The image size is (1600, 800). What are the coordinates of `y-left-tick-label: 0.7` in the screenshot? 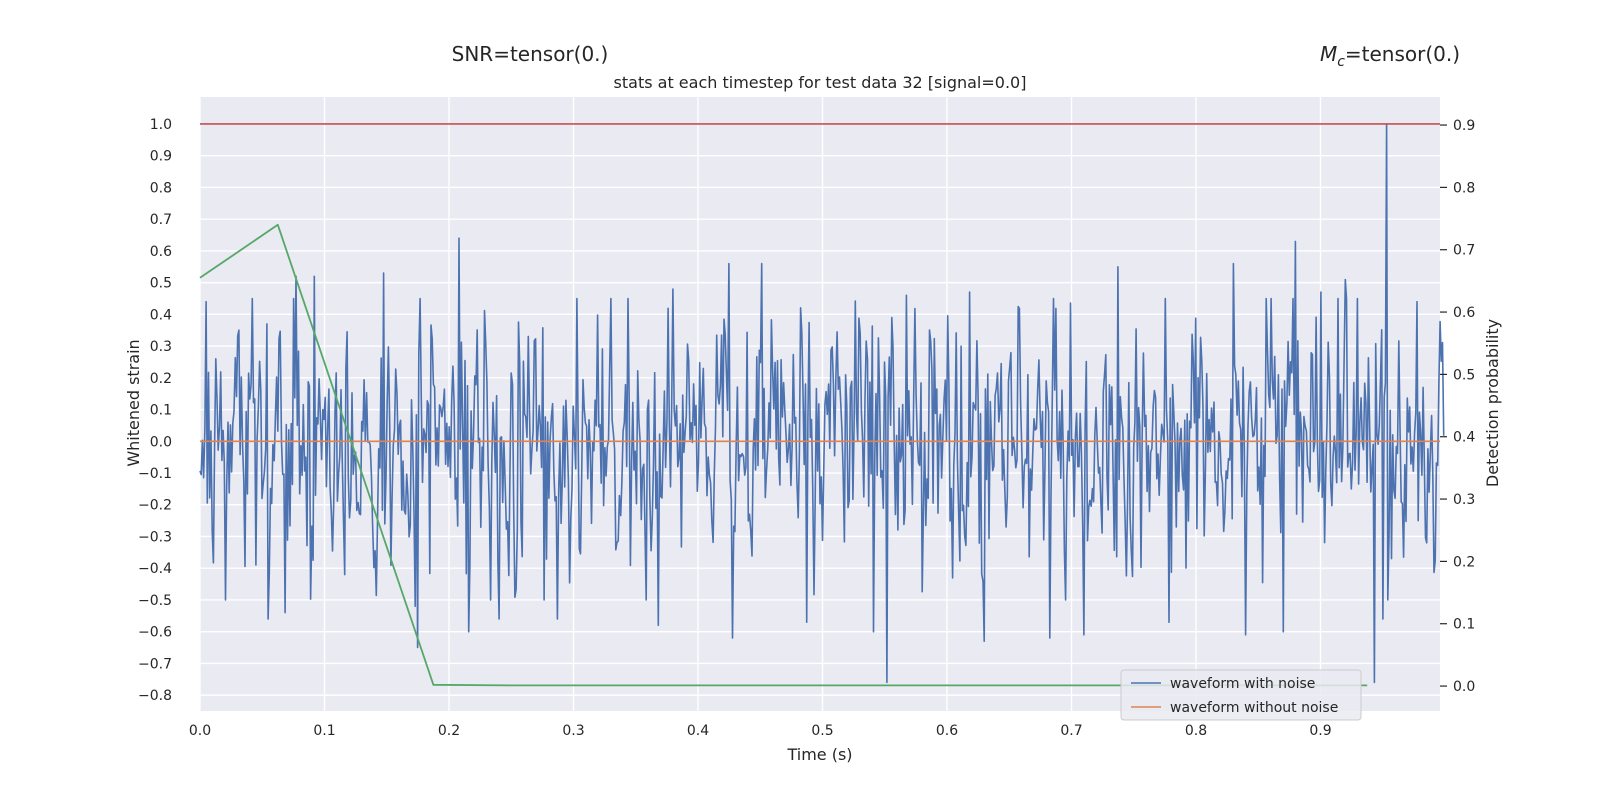 It's located at (161, 220).